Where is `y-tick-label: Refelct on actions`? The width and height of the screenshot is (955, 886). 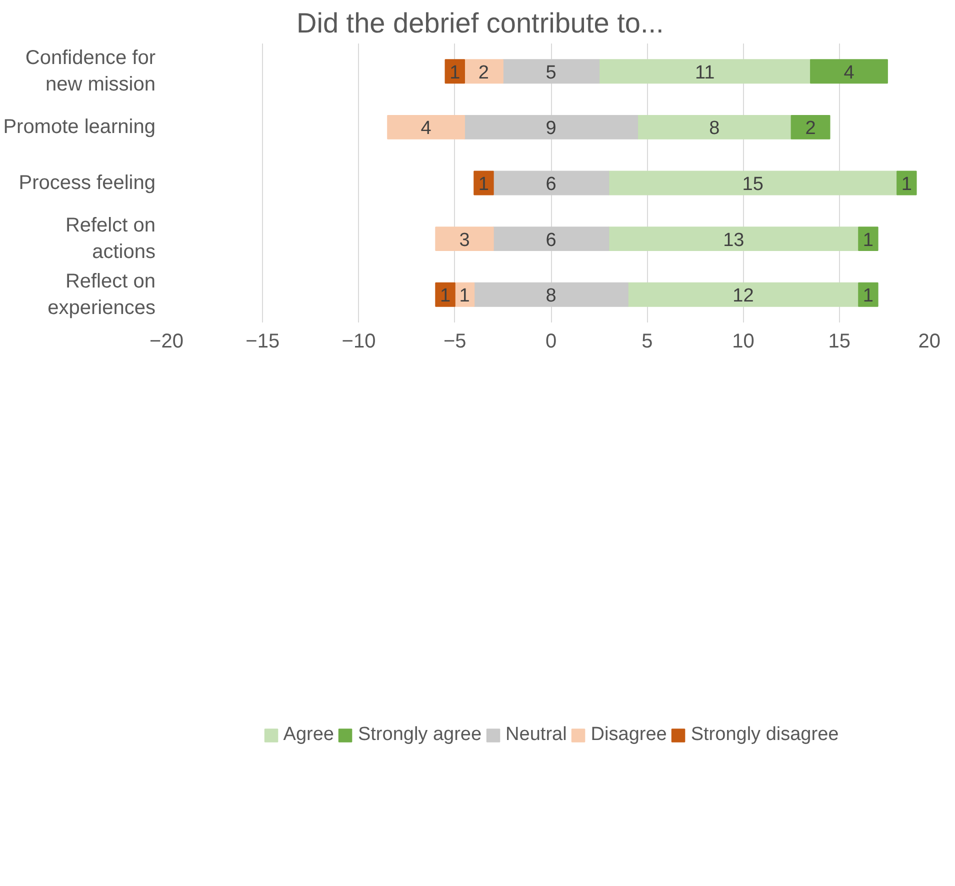 y-tick-label: Refelct on actions is located at coordinates (110, 238).